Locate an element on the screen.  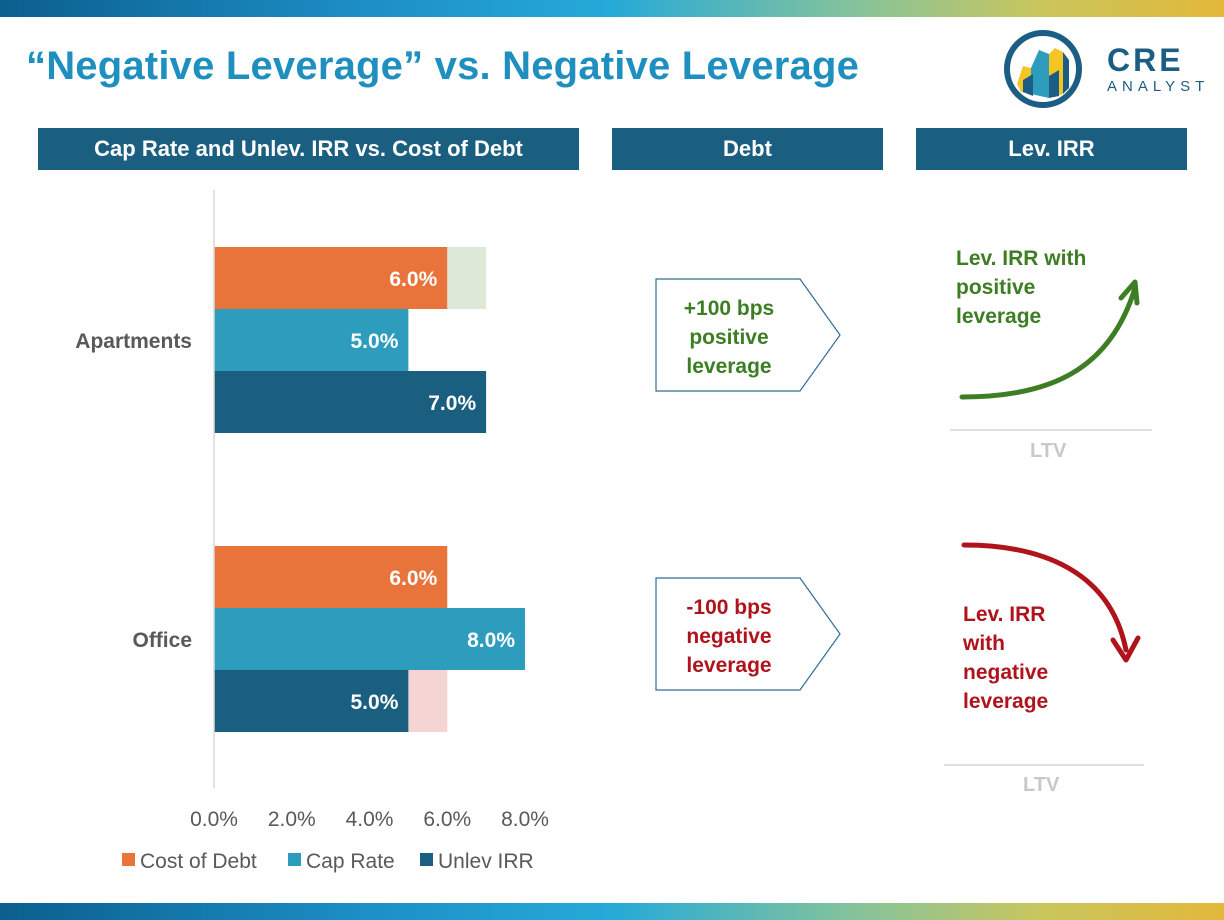
negative-spread-line3: leverage is located at coordinates (729, 665).